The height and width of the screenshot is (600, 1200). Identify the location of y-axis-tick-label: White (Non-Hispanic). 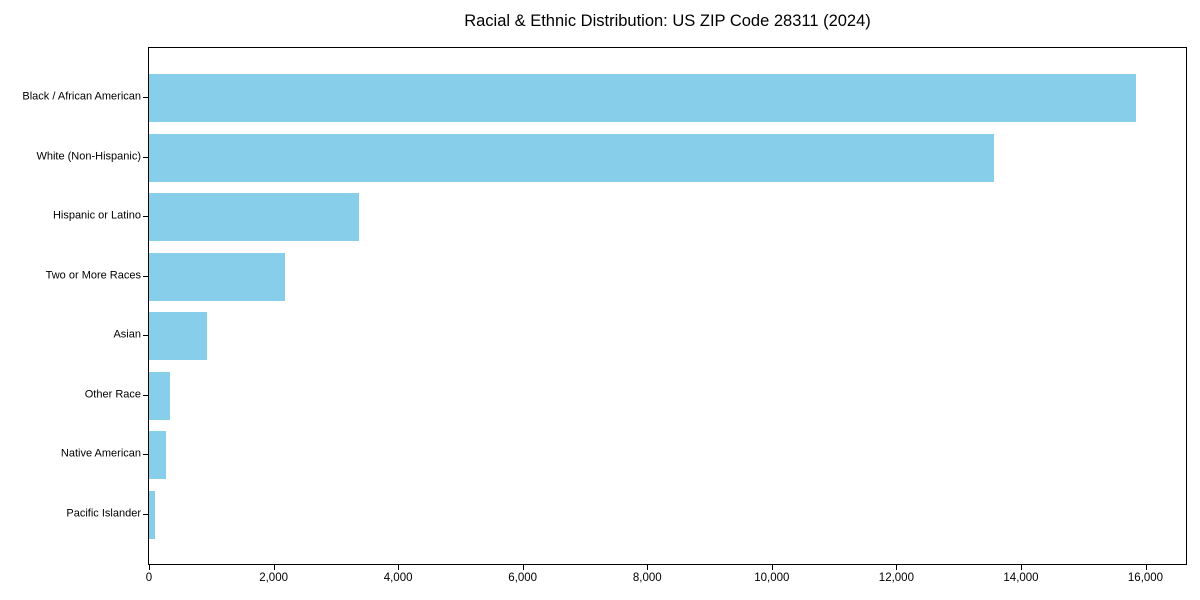
(88, 156).